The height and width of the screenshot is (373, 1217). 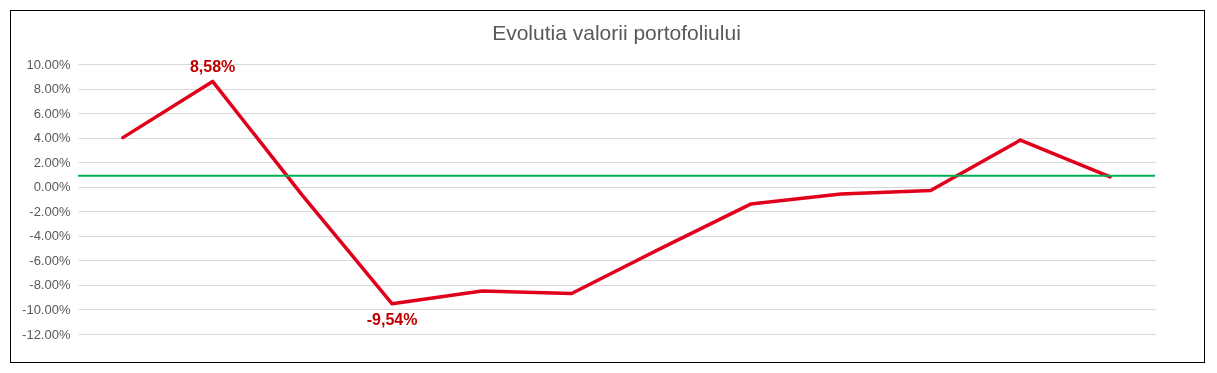 I want to click on y-tick-label: 4.00%, so click(x=52, y=138).